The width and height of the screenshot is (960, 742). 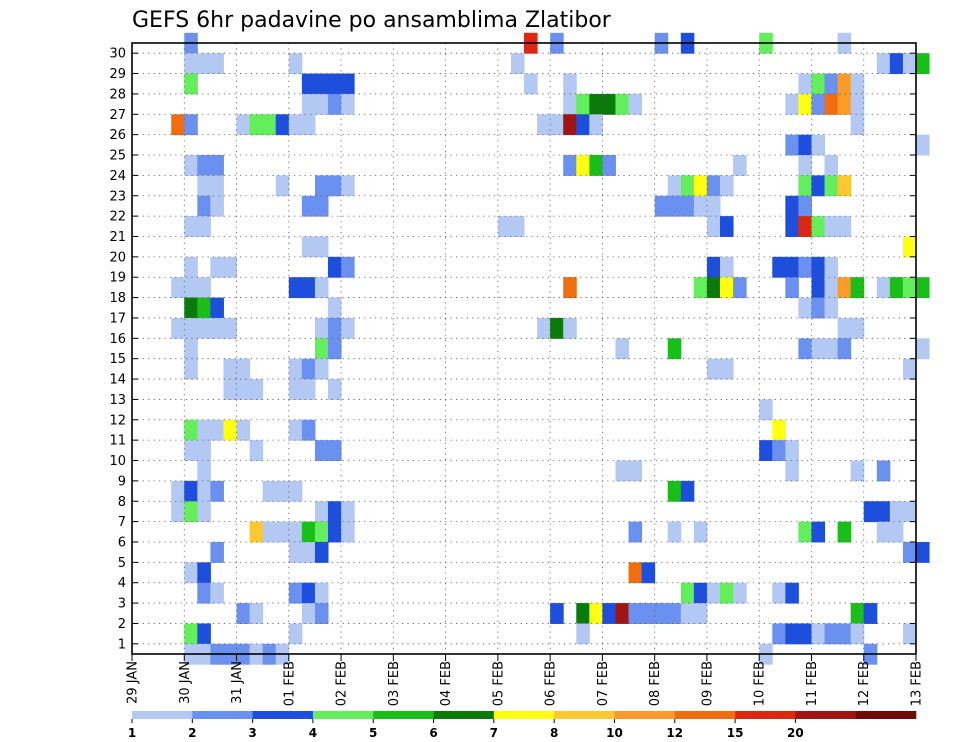 I want to click on y-tick-label: 5, so click(x=122, y=563).